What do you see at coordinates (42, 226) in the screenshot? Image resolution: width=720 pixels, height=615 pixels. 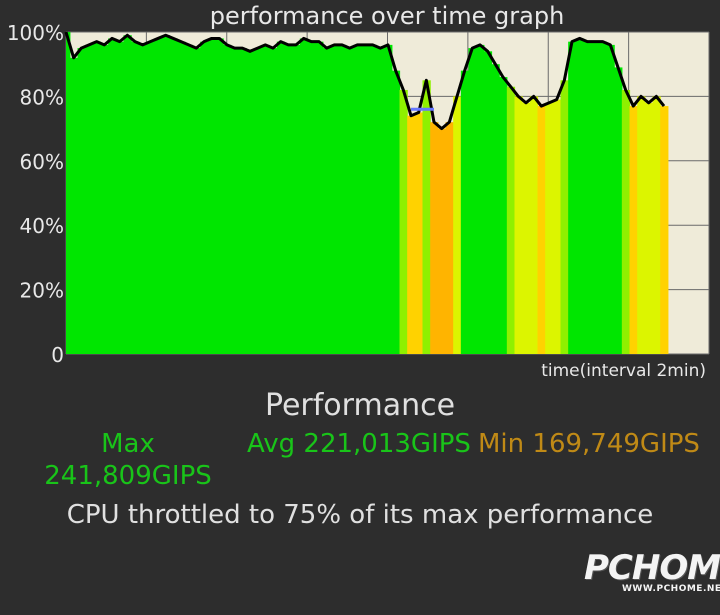 I see `y-tick-label: 40%` at bounding box center [42, 226].